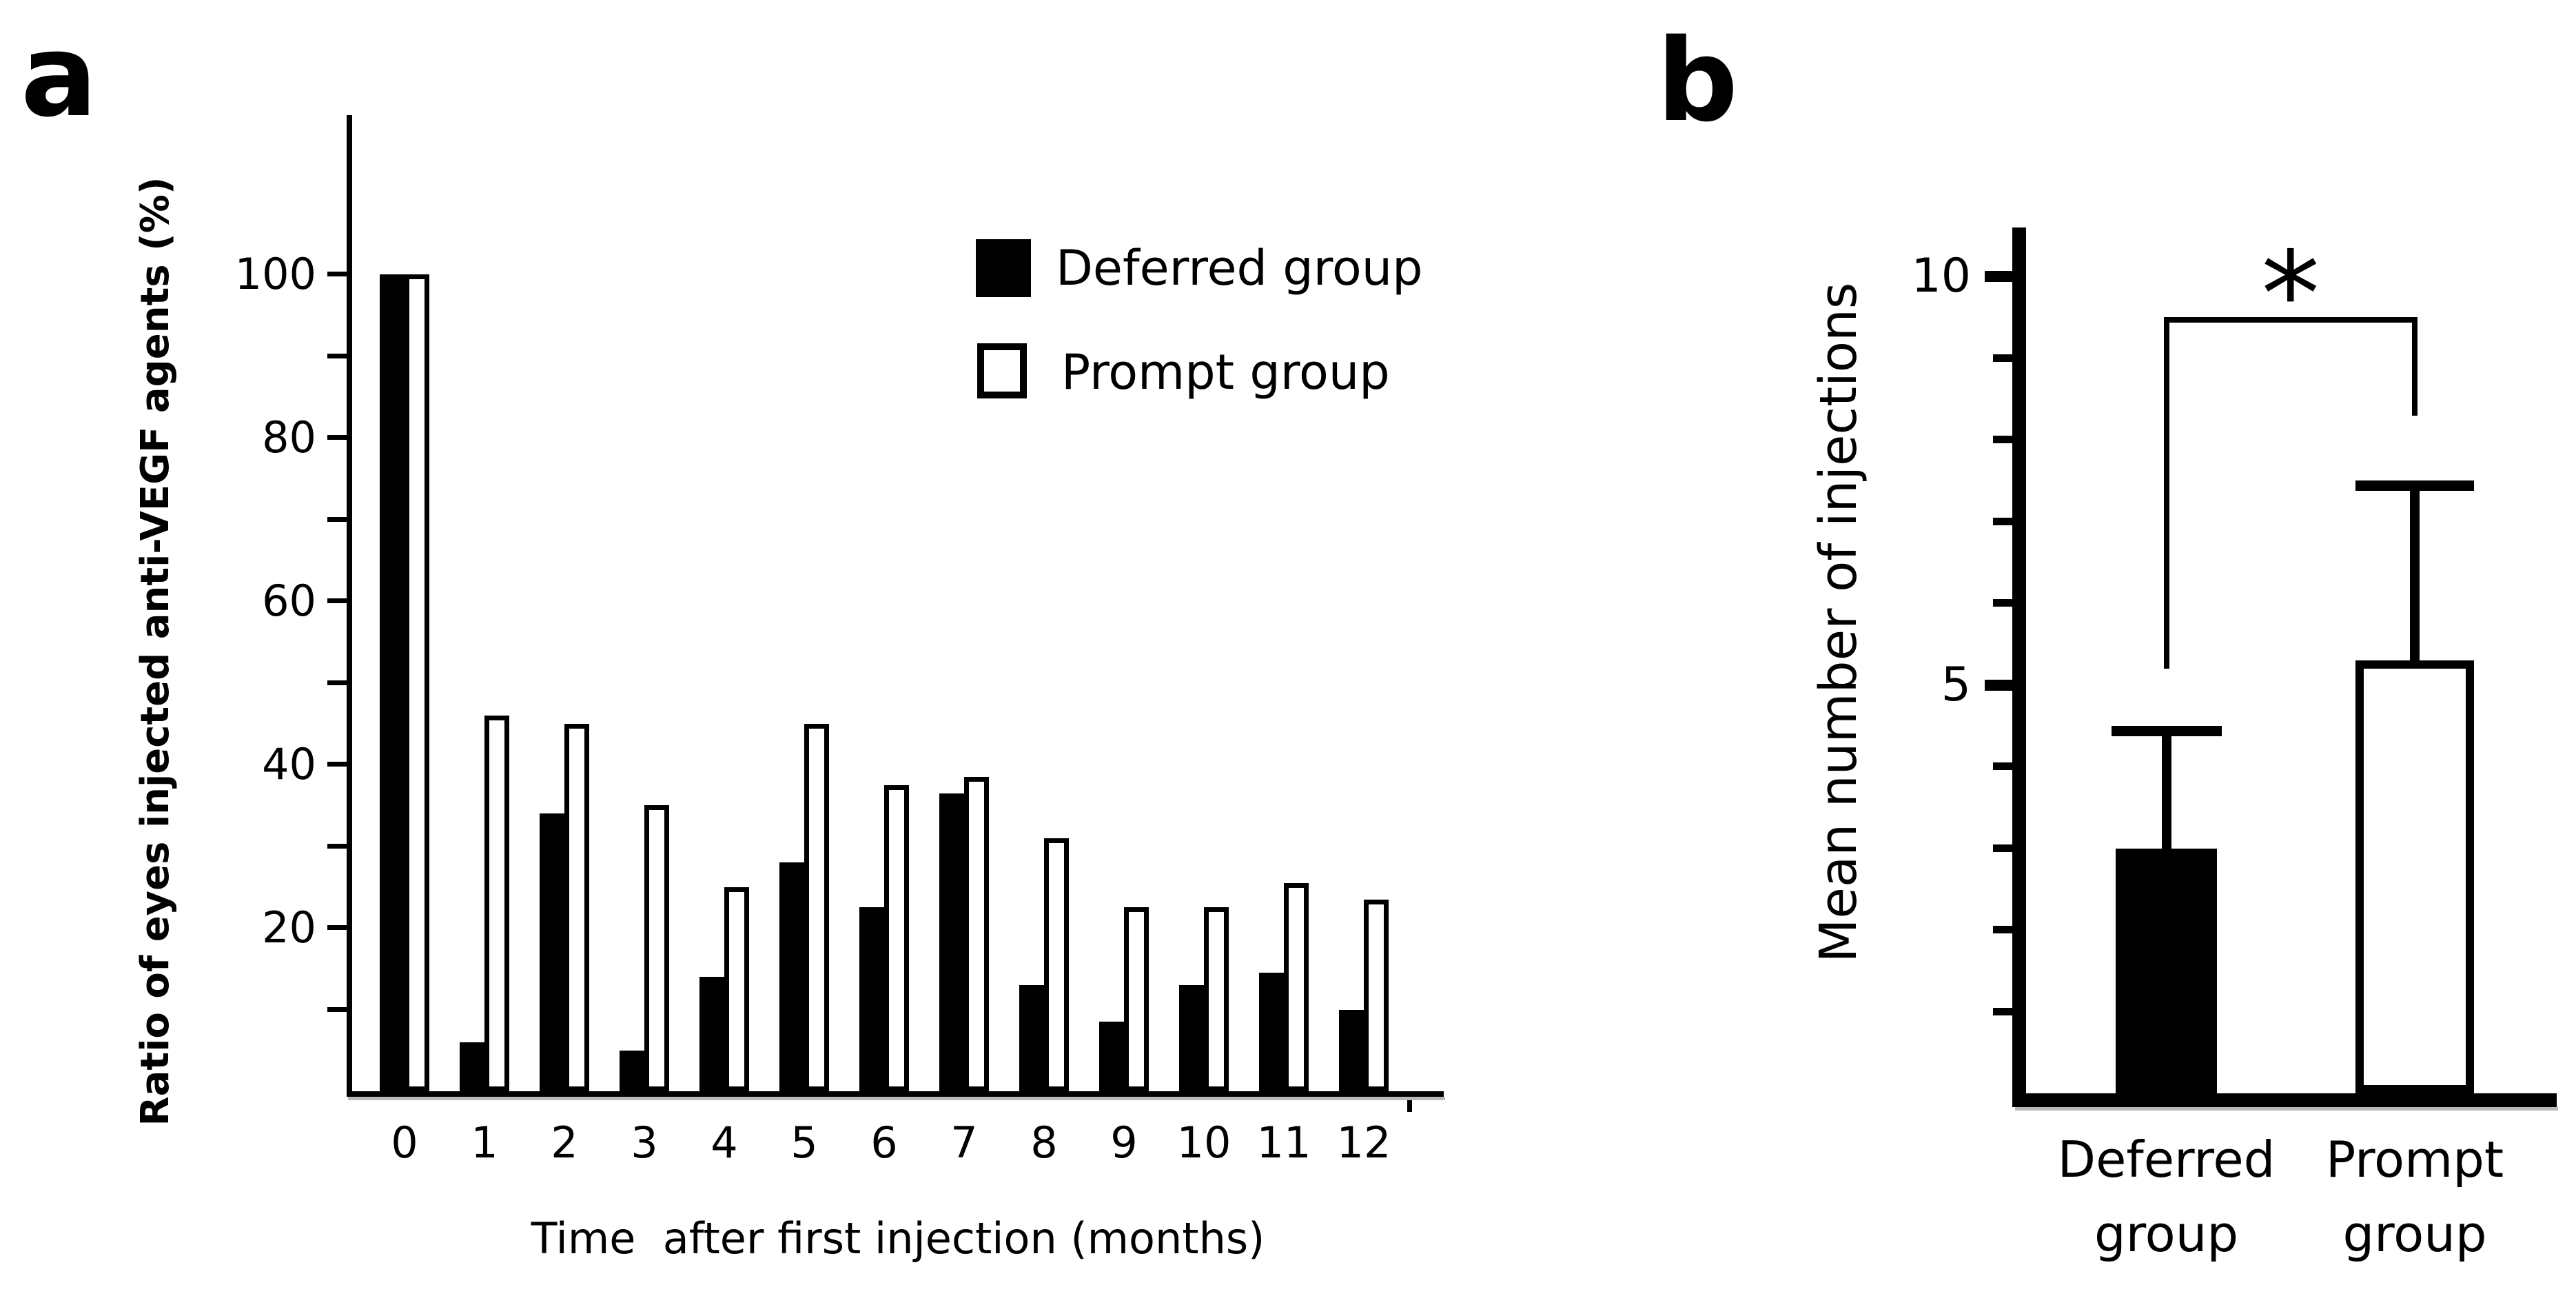  What do you see at coordinates (1941, 276) in the screenshot?
I see `y-tick-label-10: 10` at bounding box center [1941, 276].